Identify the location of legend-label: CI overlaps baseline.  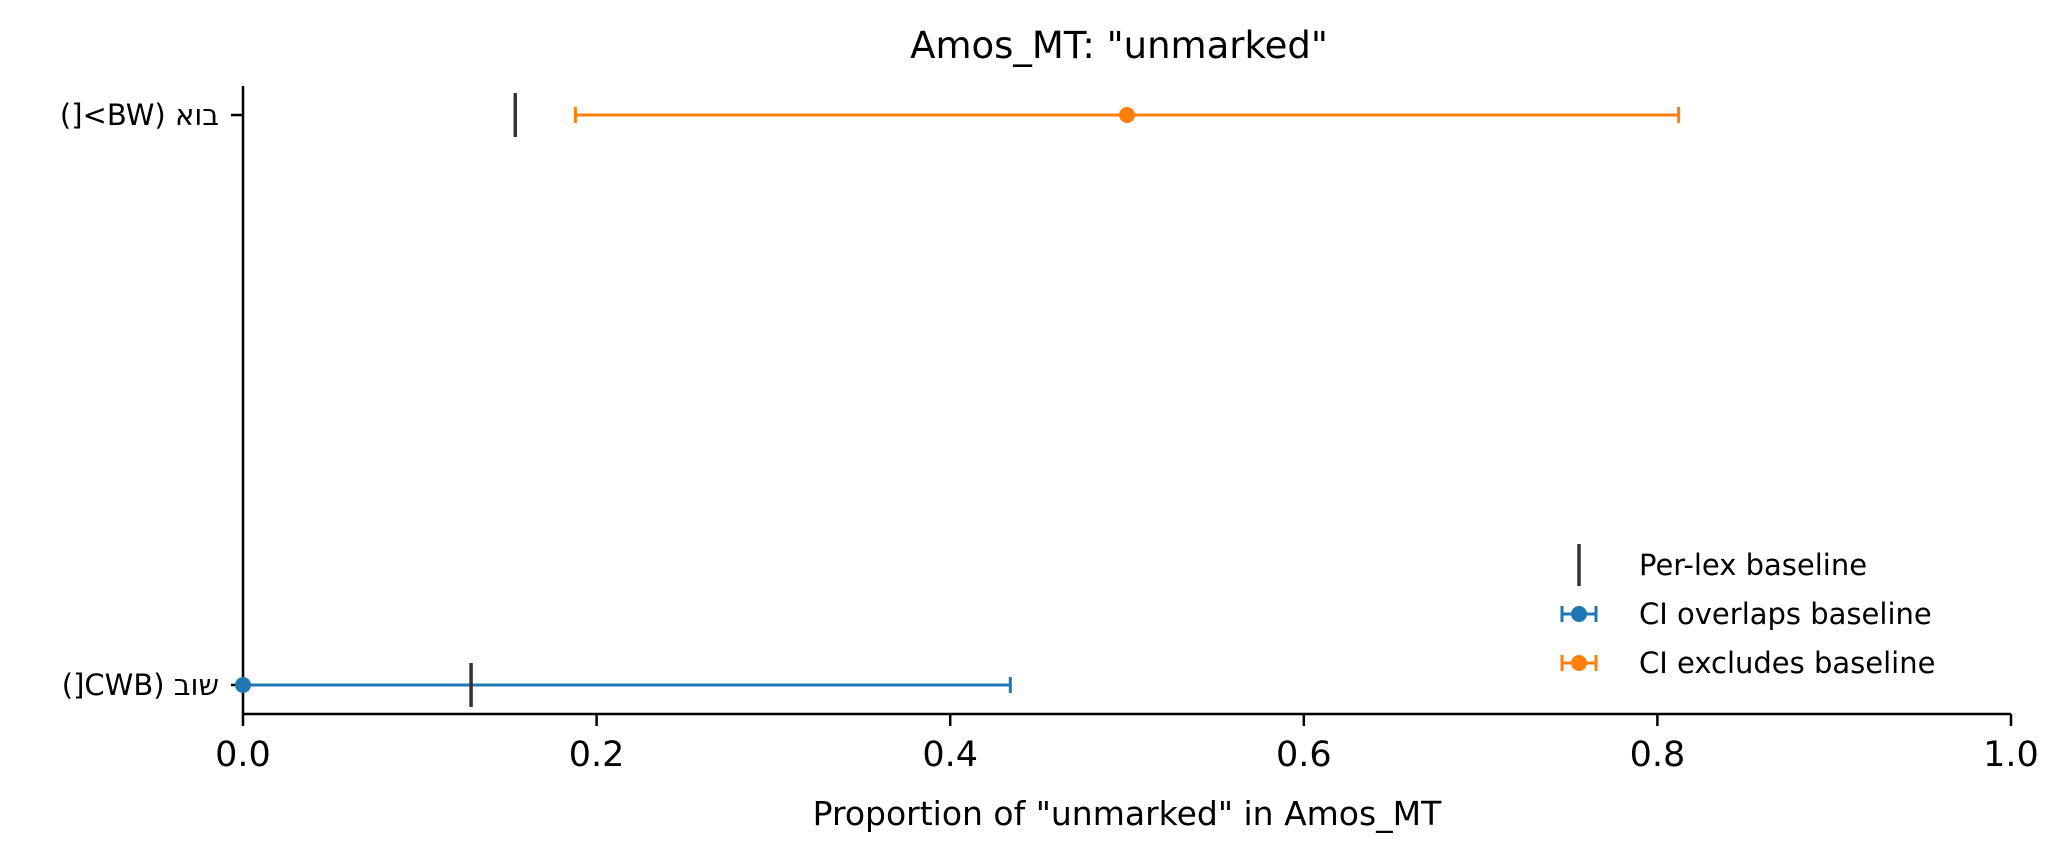
(1785, 614).